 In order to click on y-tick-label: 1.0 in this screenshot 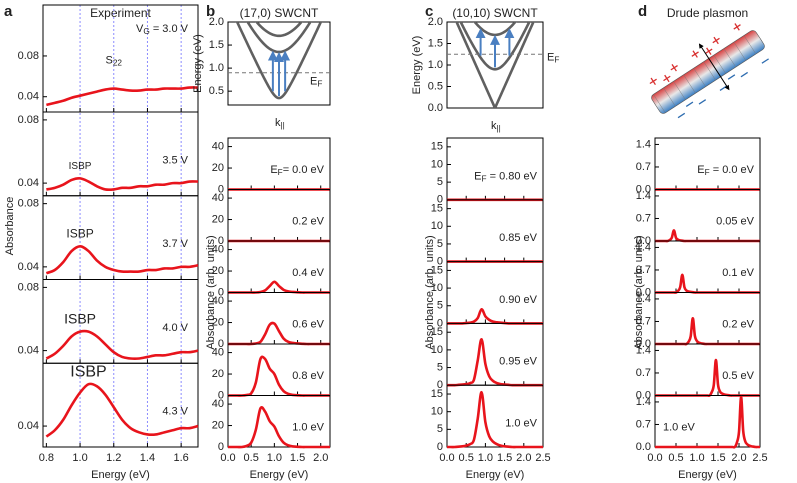, I will do `click(435, 65)`.